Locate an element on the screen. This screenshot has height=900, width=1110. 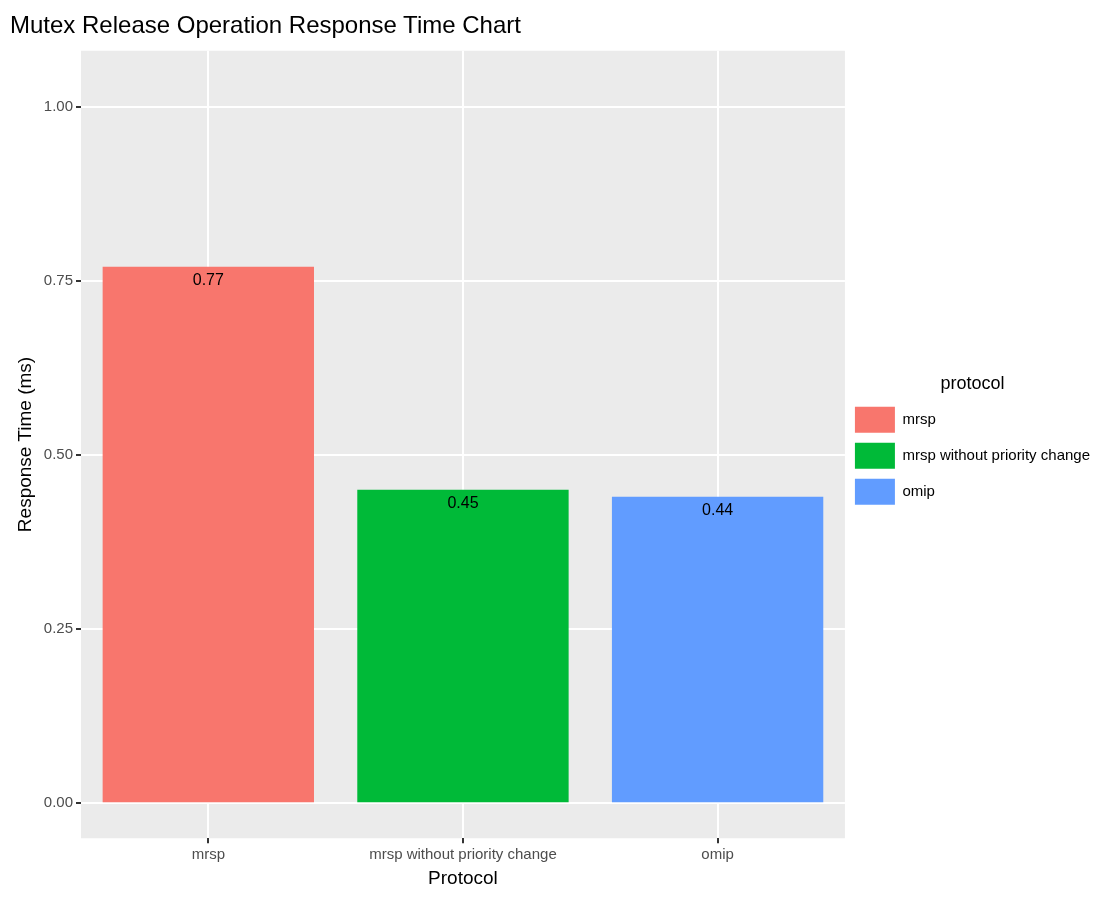
y-axis-title: Response Time (ms) is located at coordinates (24, 444).